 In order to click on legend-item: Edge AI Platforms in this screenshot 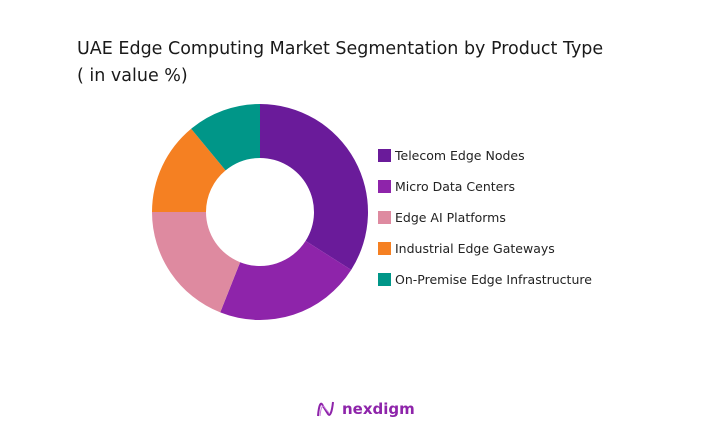, I will do `click(485, 217)`.